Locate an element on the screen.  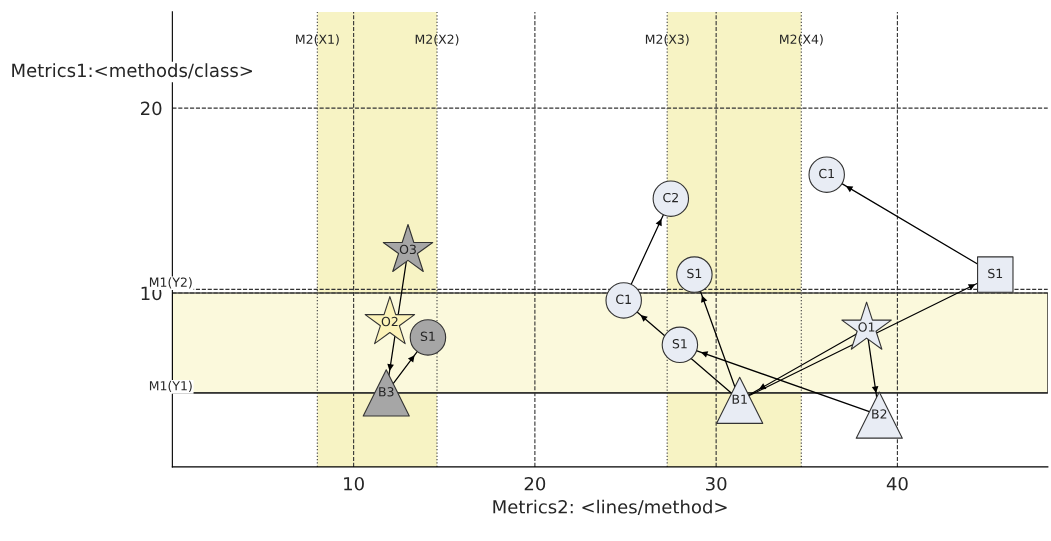
ref-line-label: M2(X1) is located at coordinates (317, 40).